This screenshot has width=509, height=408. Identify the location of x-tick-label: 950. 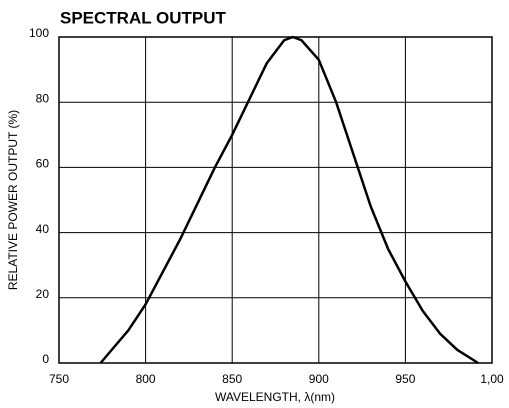
(405, 379).